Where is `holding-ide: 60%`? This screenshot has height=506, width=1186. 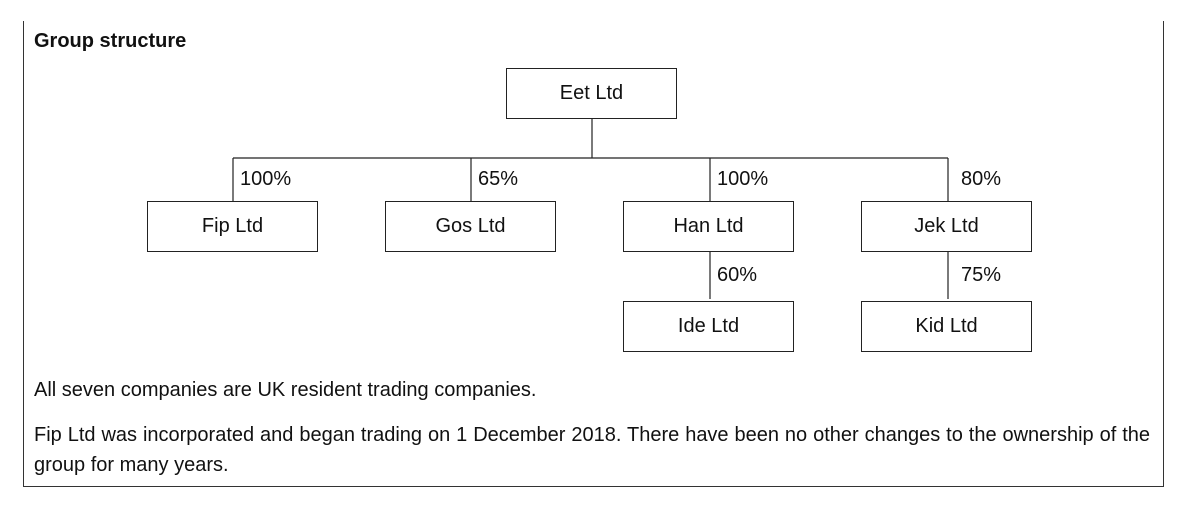 holding-ide: 60% is located at coordinates (737, 275).